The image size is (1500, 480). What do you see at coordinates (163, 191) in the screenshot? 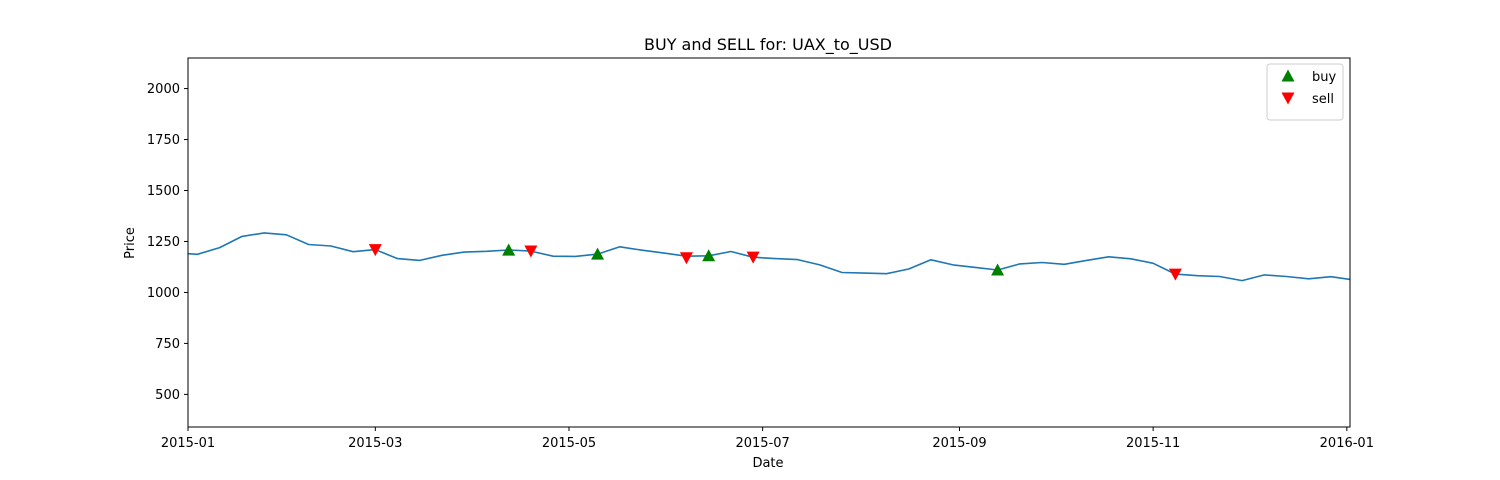
I see `y-tick-label: 1500` at bounding box center [163, 191].